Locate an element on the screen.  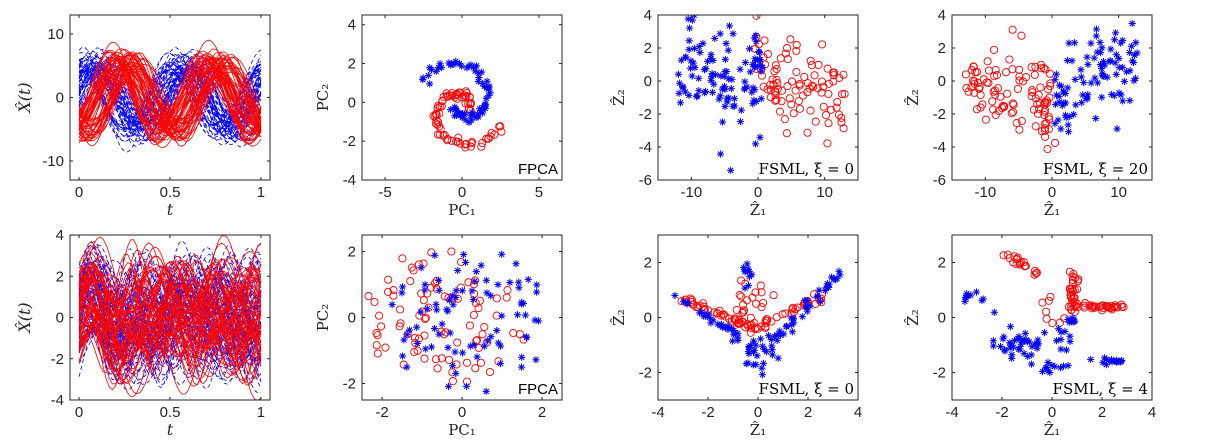
x-tick-label: 2 is located at coordinates (808, 412).